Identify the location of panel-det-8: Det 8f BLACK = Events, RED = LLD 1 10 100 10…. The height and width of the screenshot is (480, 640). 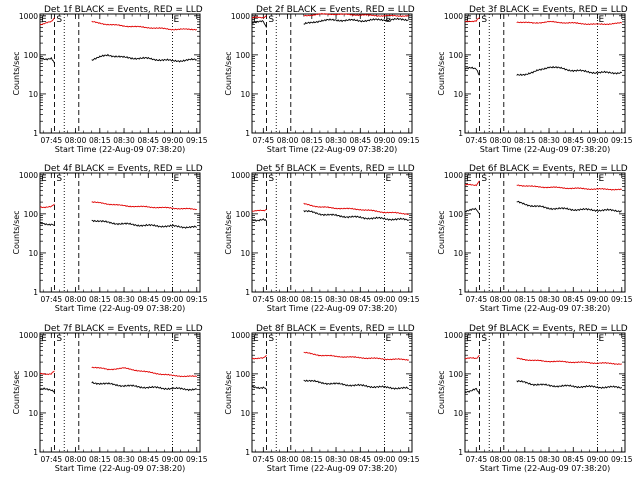
(322, 398).